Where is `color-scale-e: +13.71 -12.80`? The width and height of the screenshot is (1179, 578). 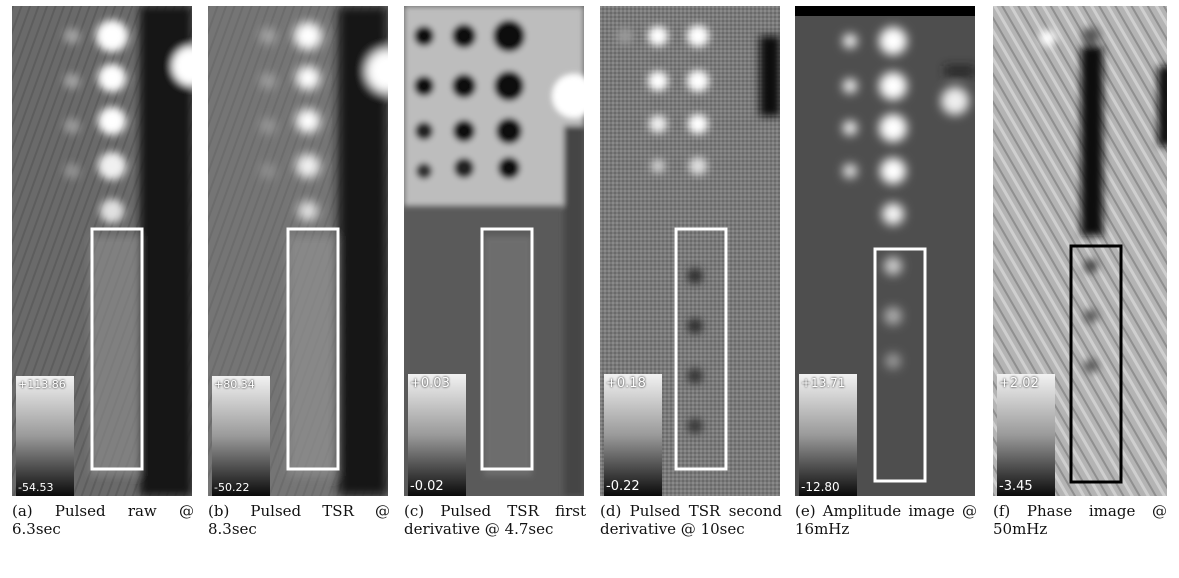
color-scale-e: +13.71 -12.80 is located at coordinates (828, 435).